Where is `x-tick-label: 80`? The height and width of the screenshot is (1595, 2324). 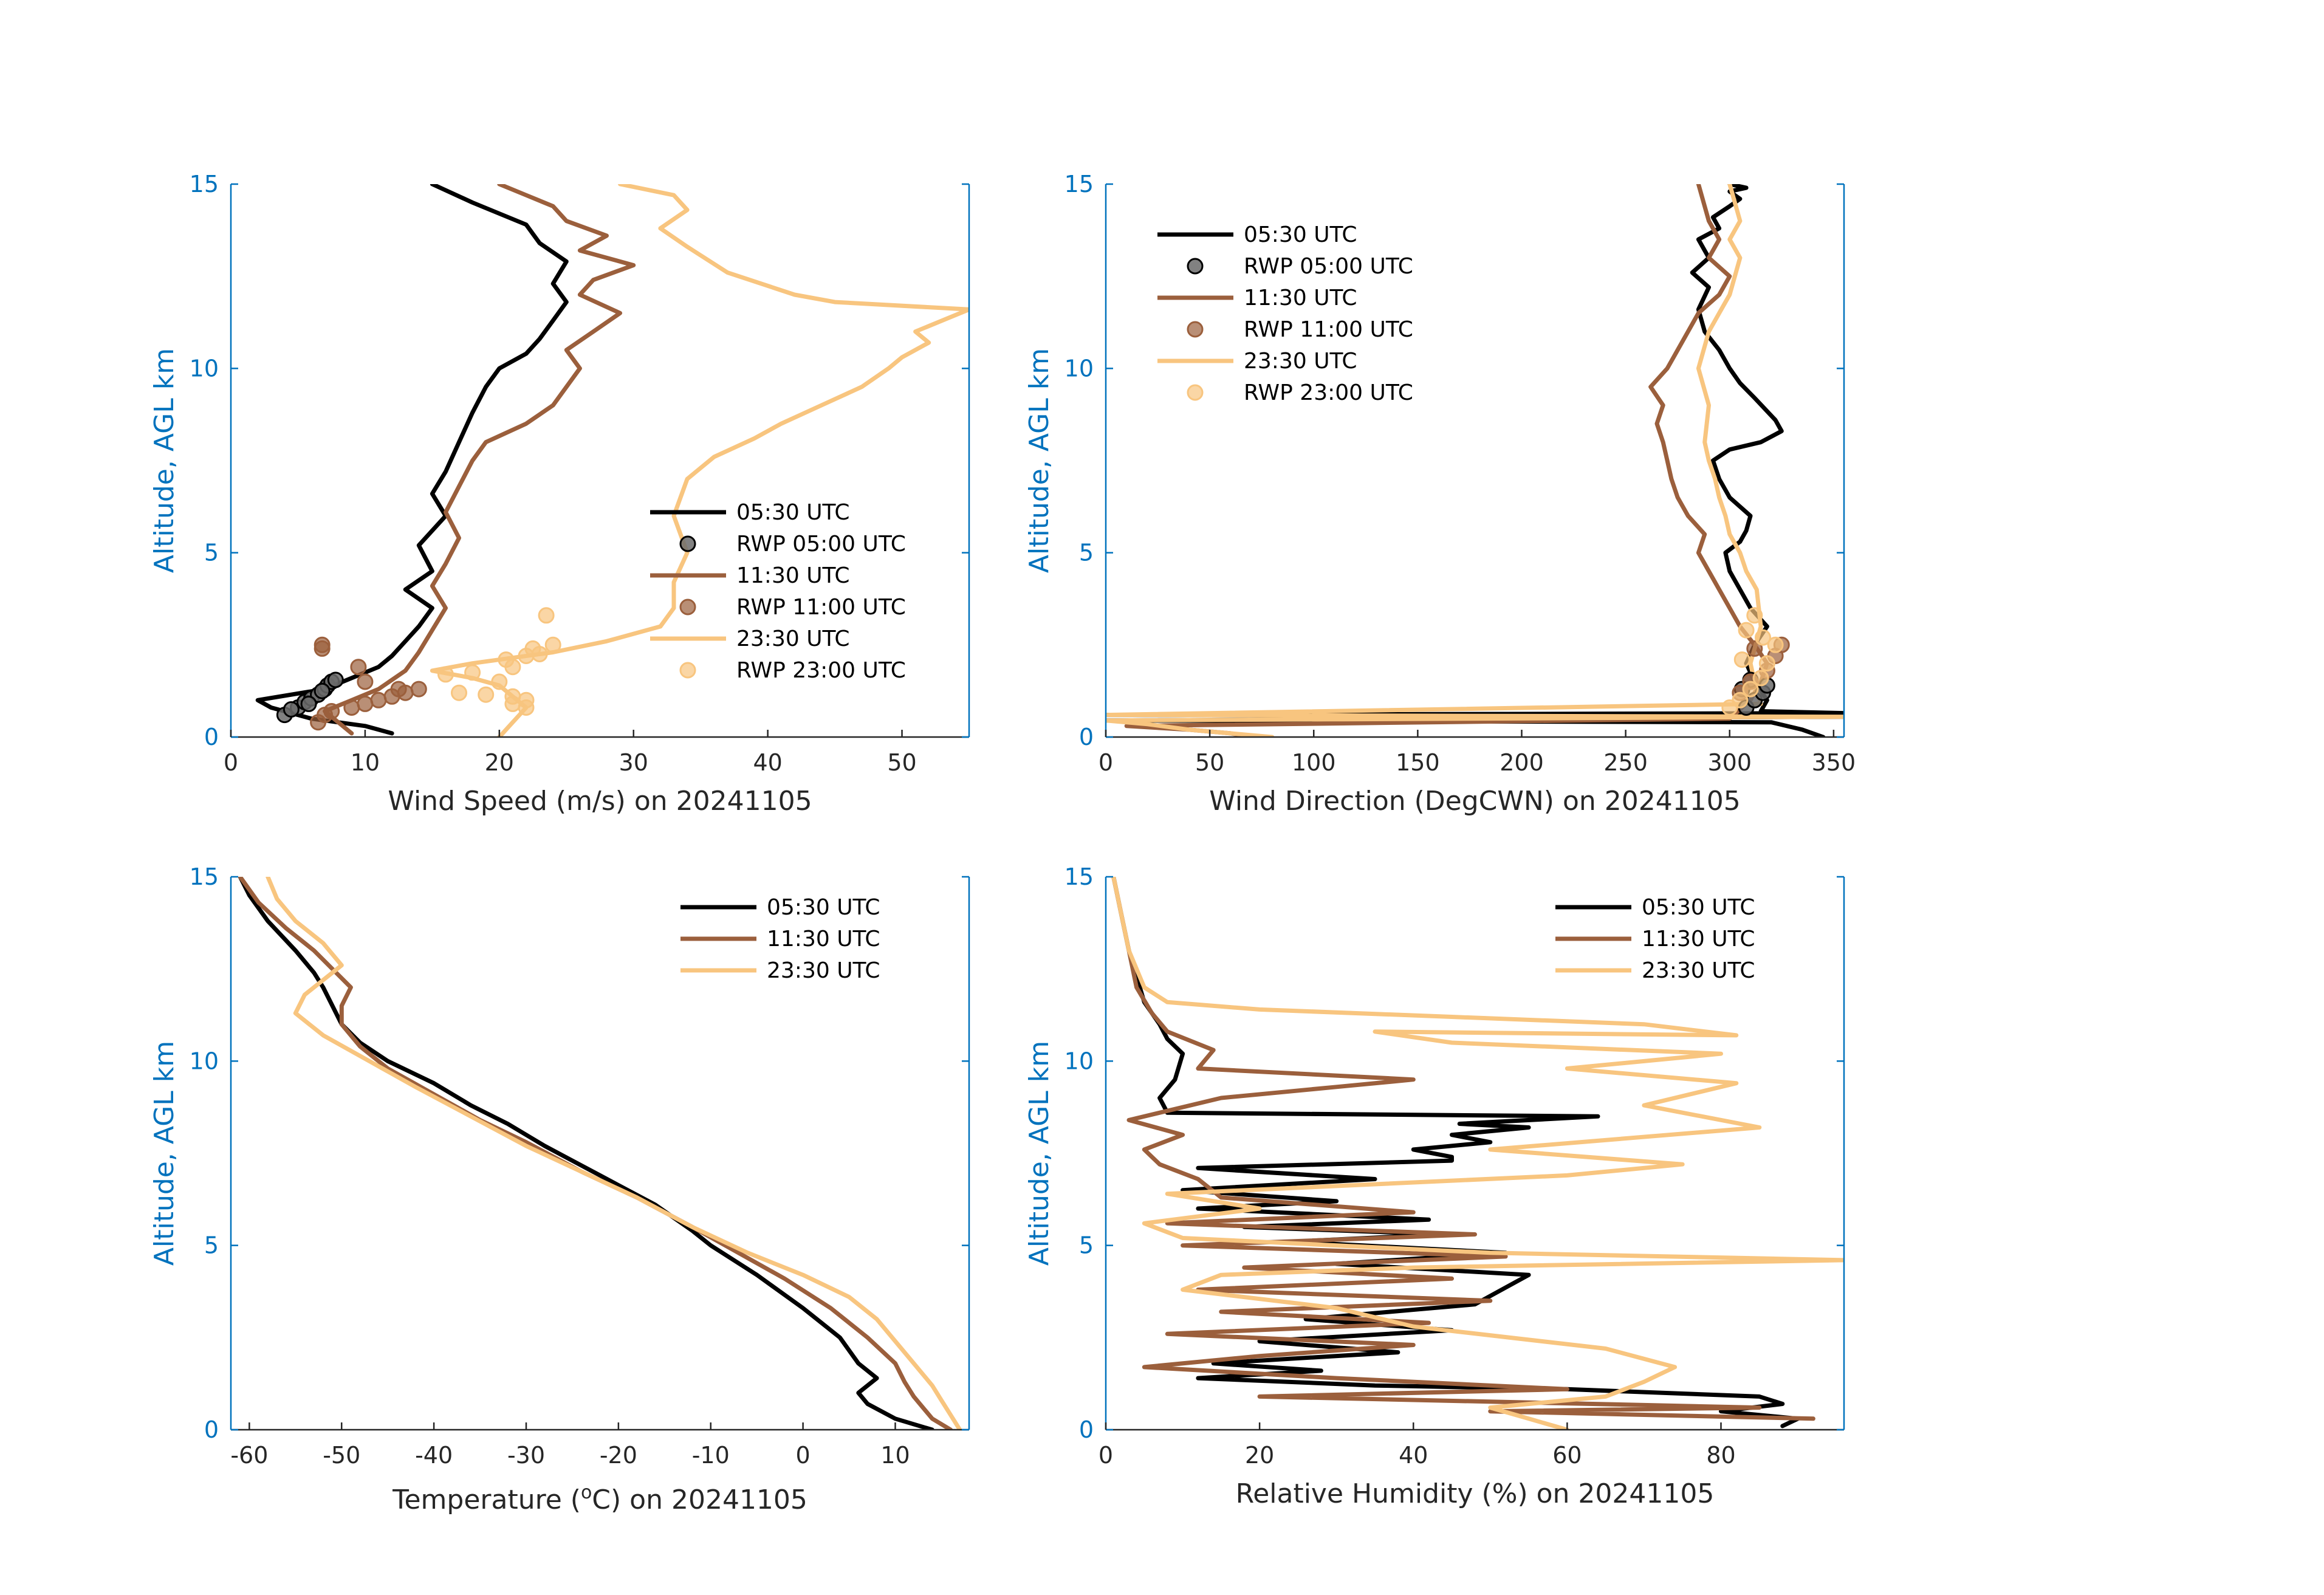
x-tick-label: 80 is located at coordinates (1720, 1456).